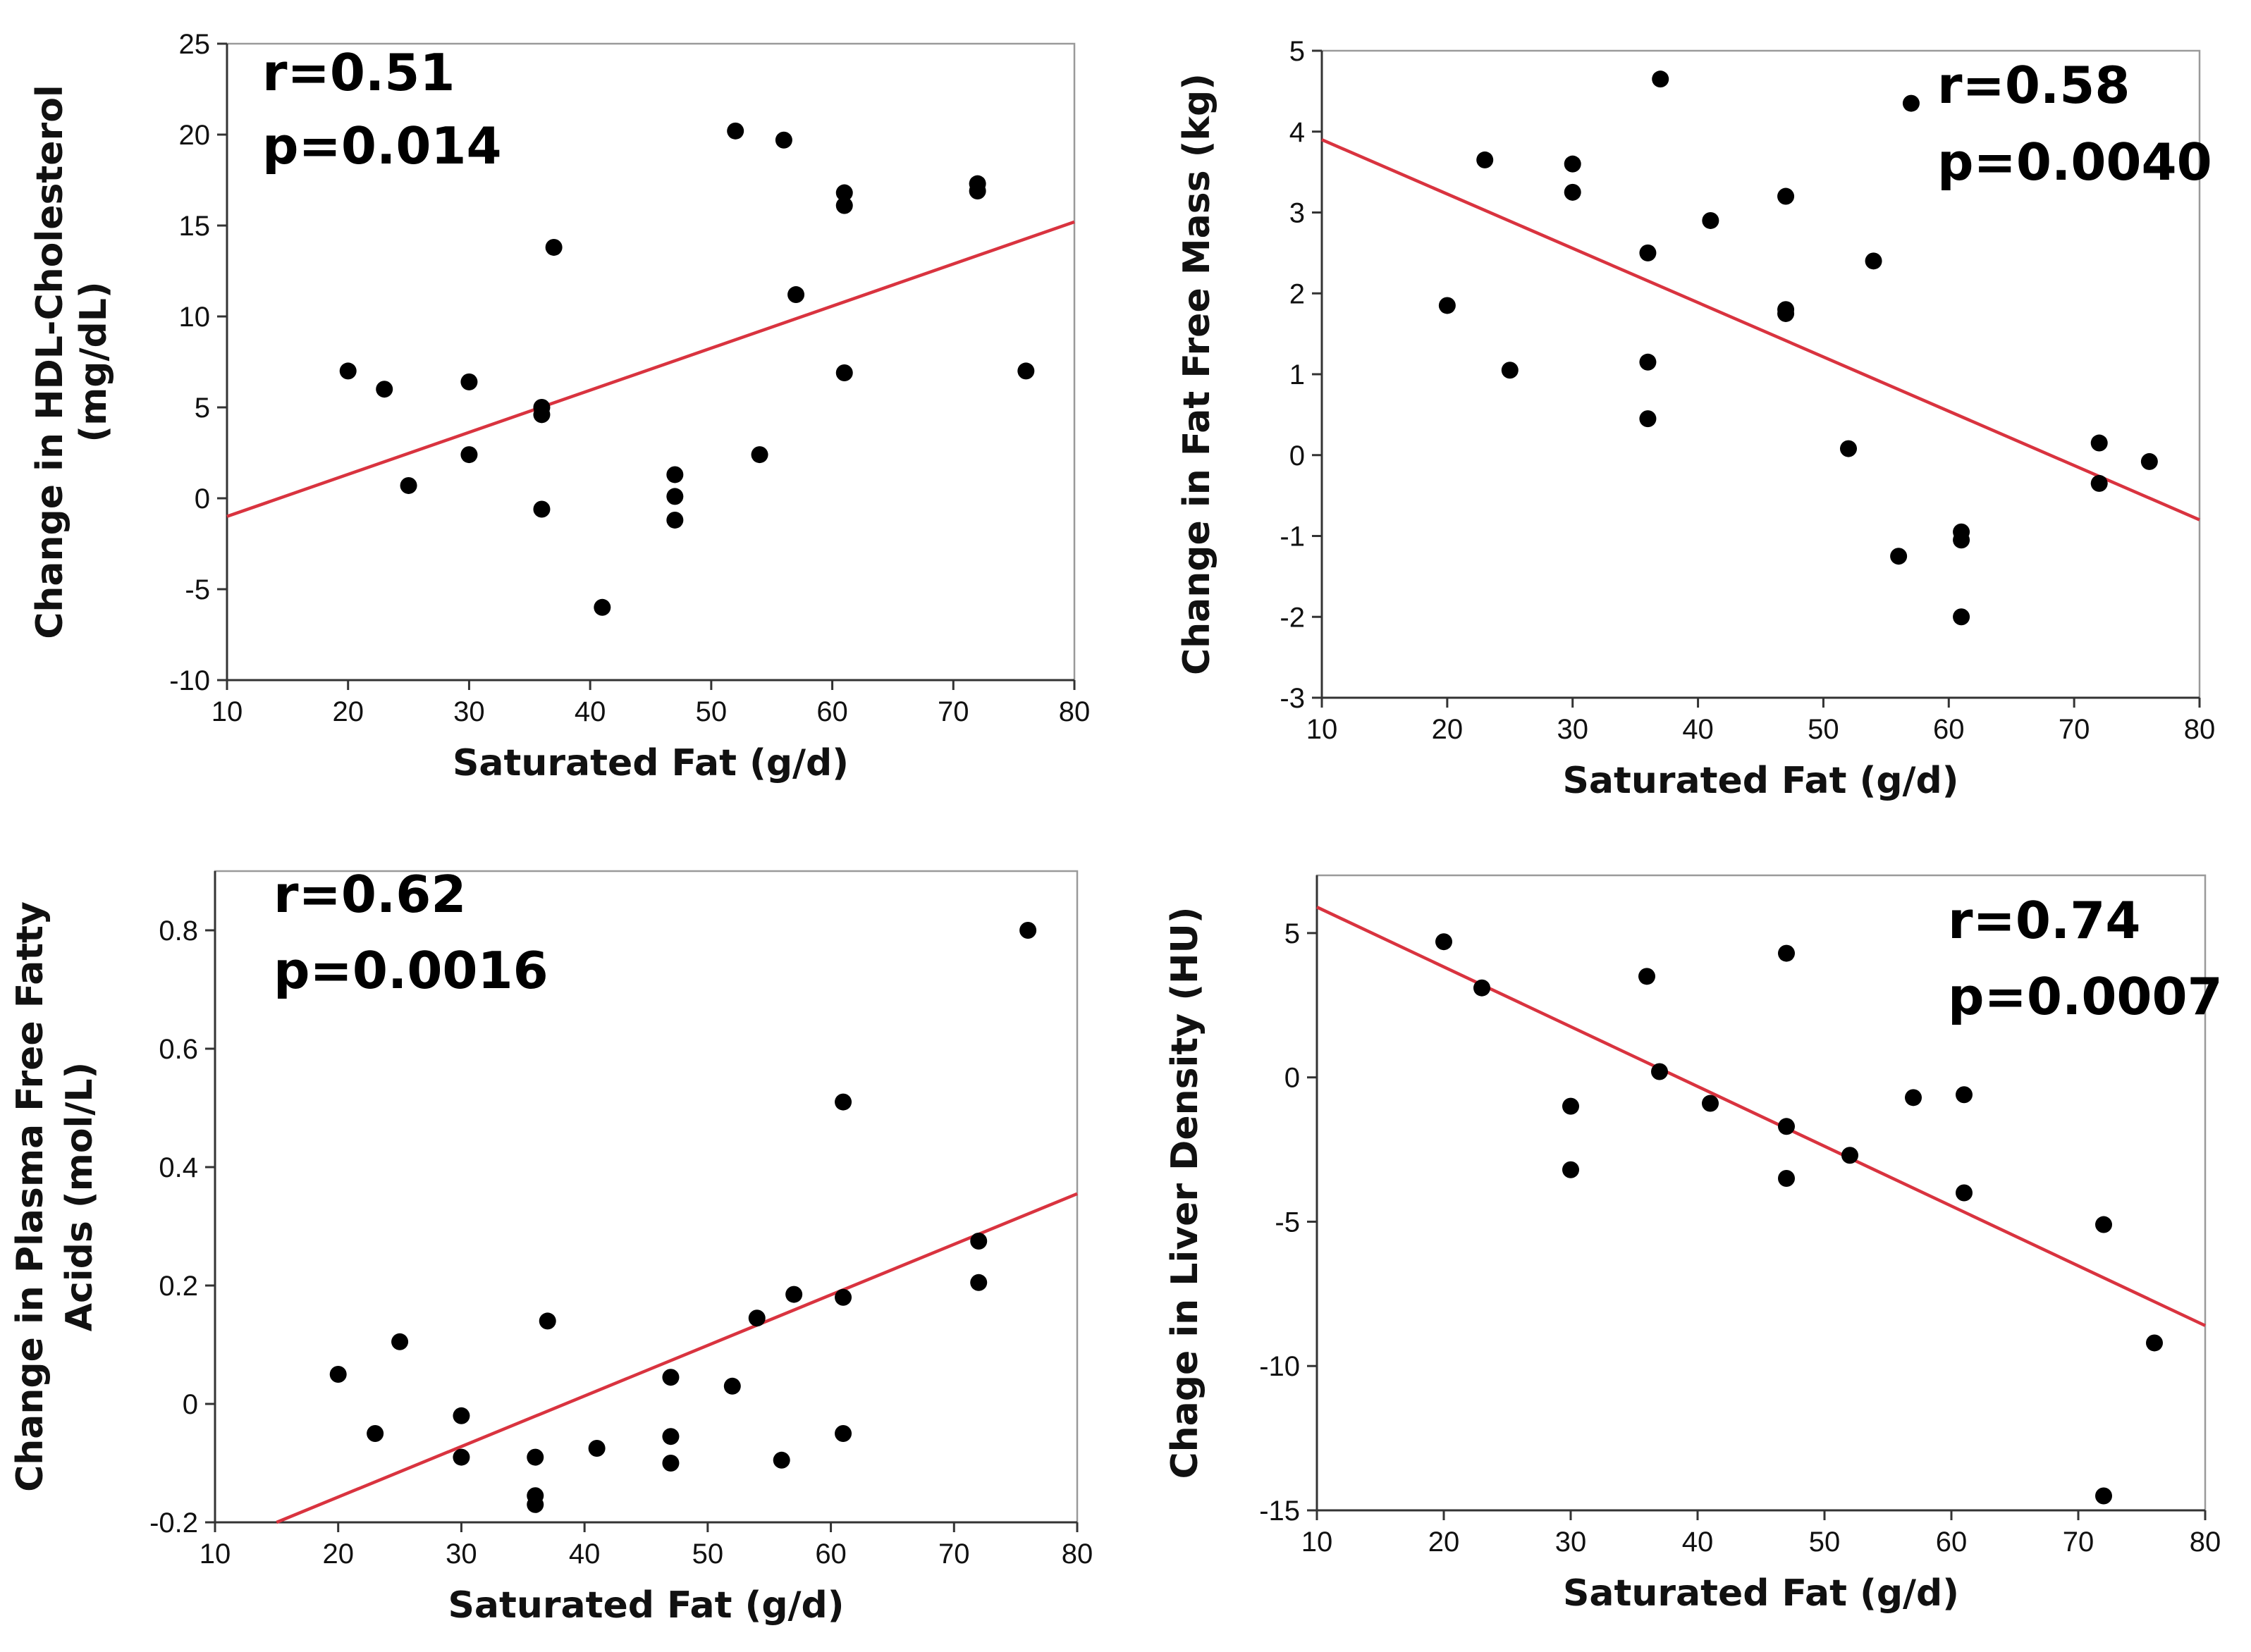 Image resolution: width=2251 pixels, height=1652 pixels. I want to click on y-tick-label: -1, so click(1292, 537).